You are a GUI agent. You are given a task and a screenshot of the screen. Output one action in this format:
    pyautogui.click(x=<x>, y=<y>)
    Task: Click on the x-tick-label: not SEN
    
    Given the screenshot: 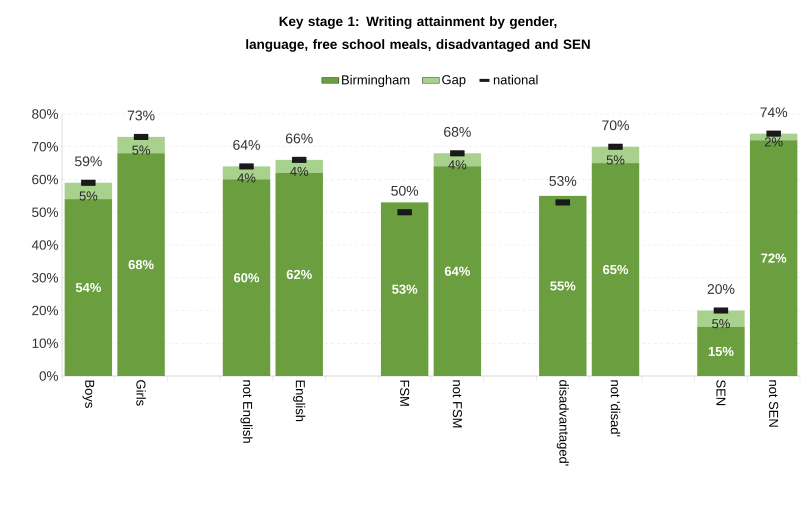 What is the action you would take?
    pyautogui.click(x=773, y=403)
    